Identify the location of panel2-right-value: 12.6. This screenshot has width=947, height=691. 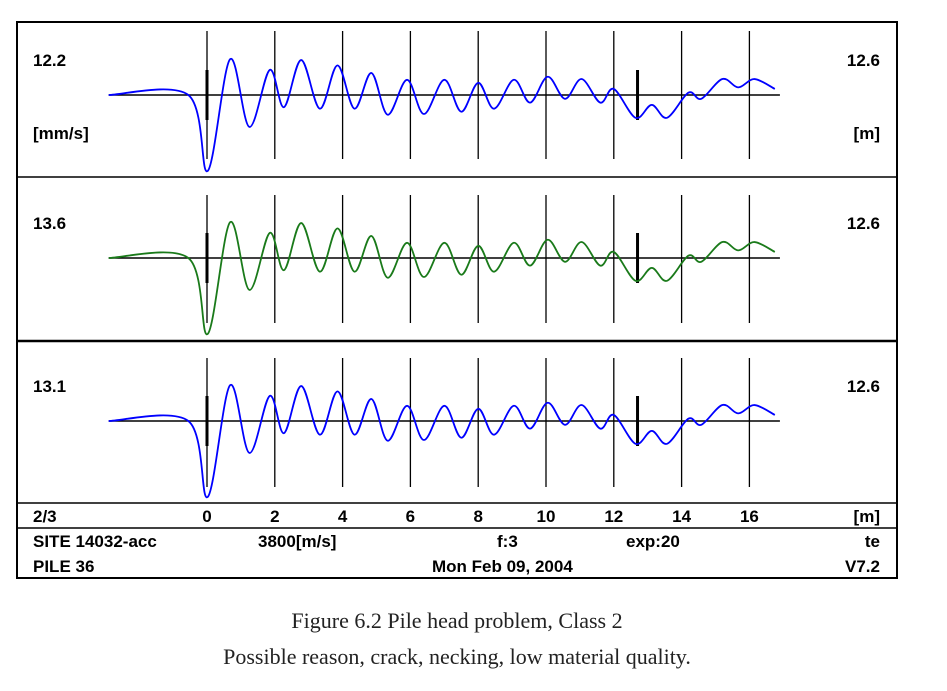
(863, 223).